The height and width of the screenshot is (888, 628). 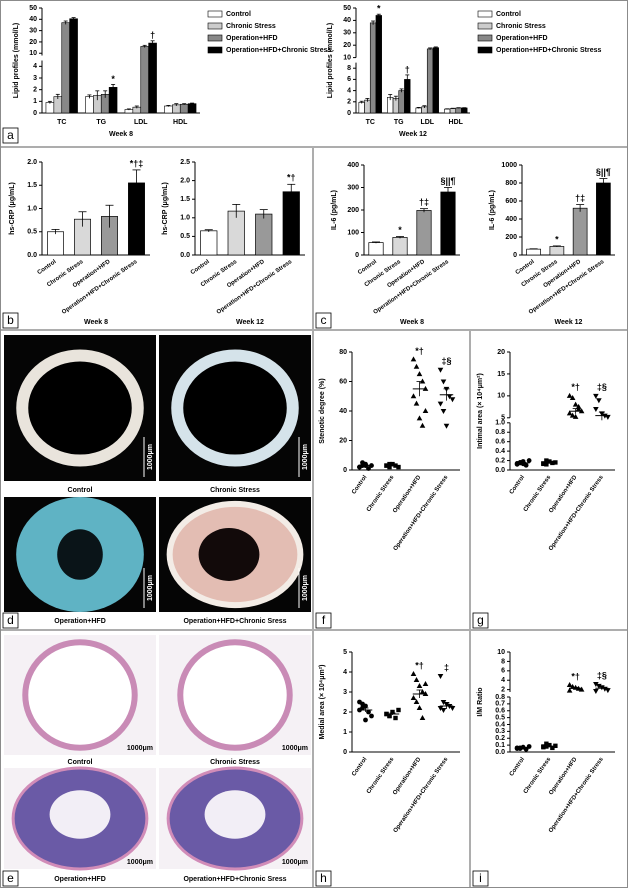 I want to click on photo-caption: Control, so click(x=80, y=490).